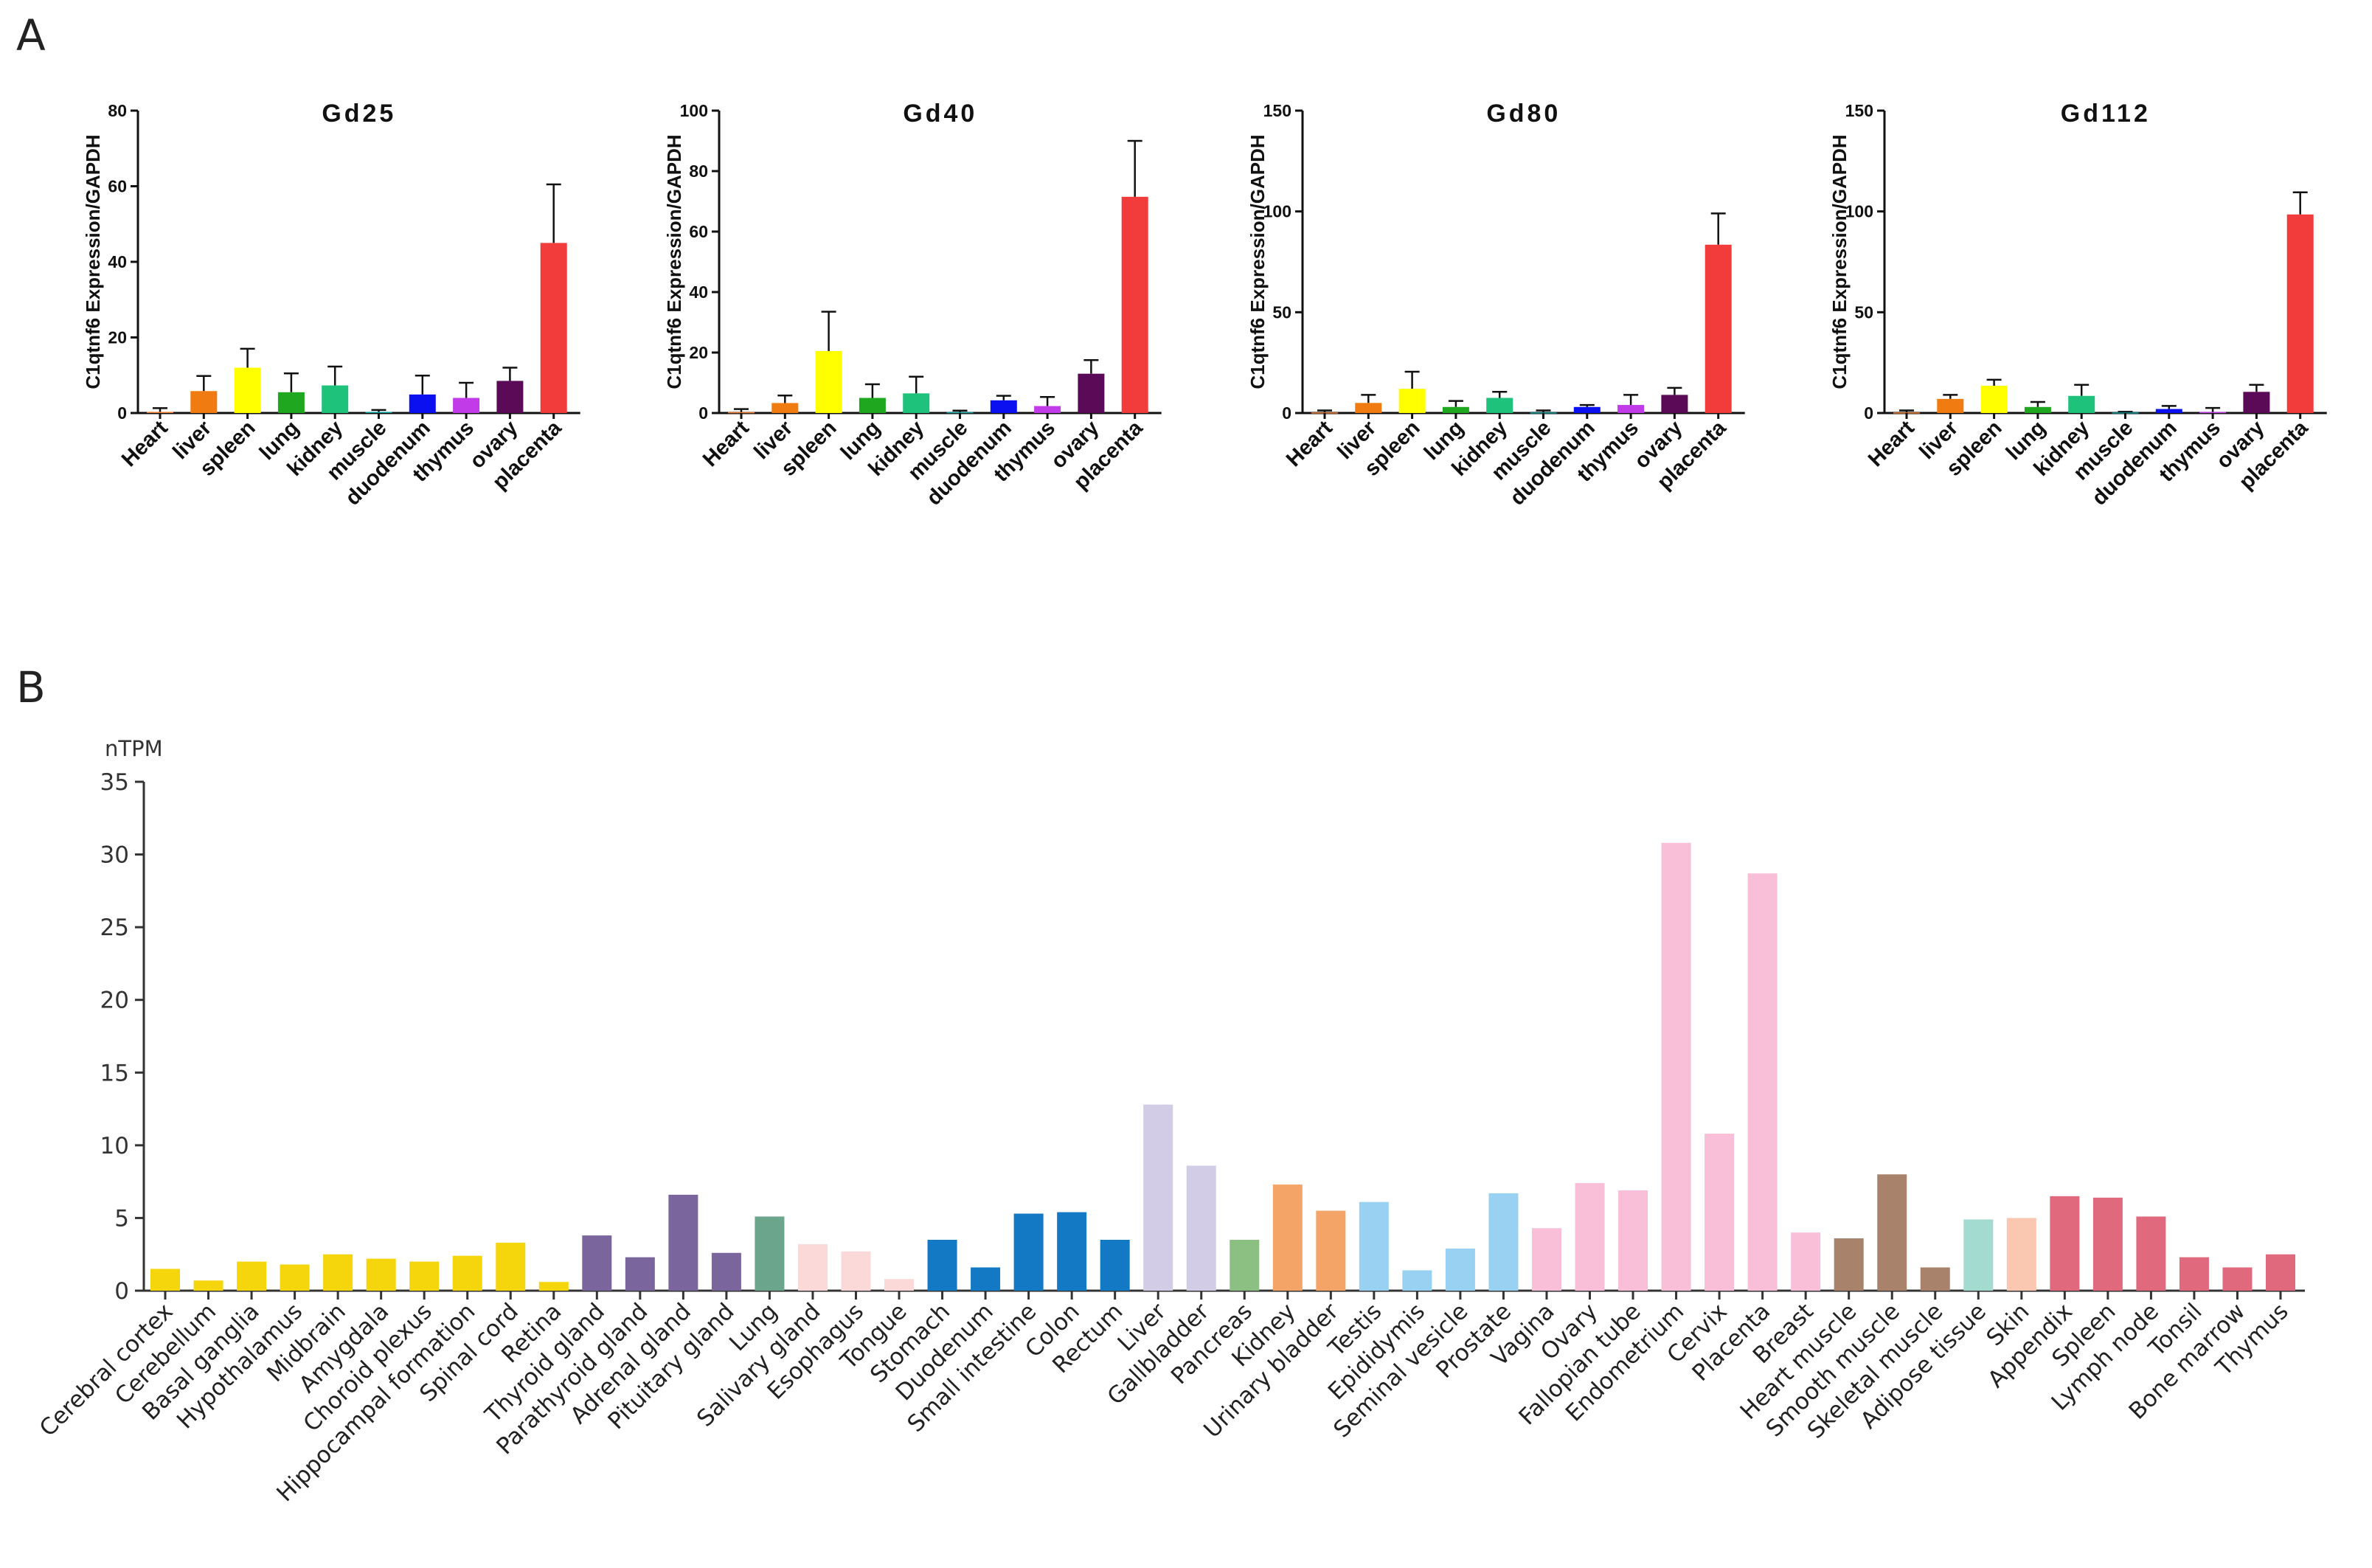 Image resolution: width=2372 pixels, height=1568 pixels. Describe the element at coordinates (597, 1263) in the screenshot. I see `bar-thyroid-gland` at that location.